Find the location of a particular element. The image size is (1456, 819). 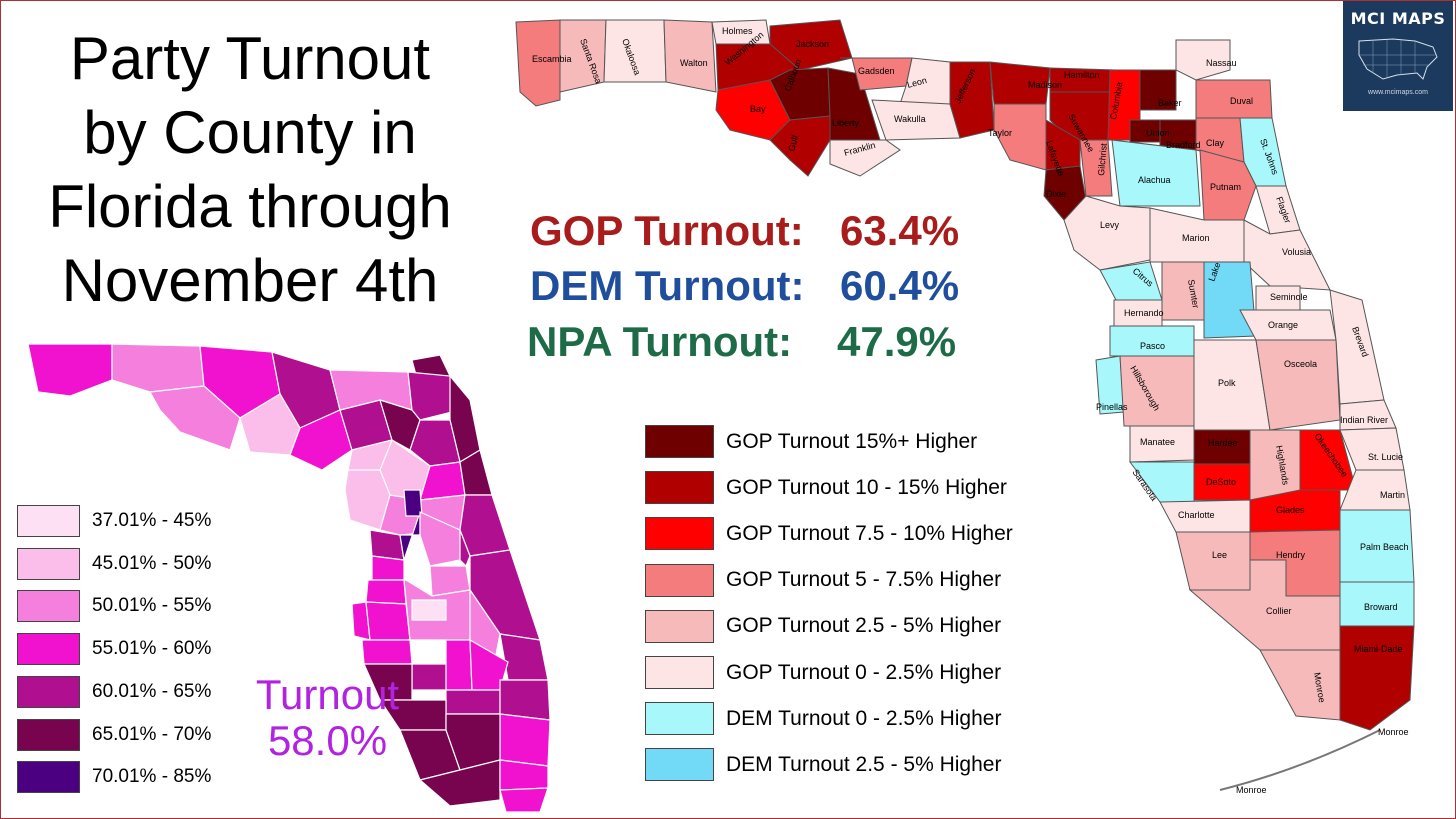

legend-label: GOP Turnout 5 - 7.5% Higher is located at coordinates (864, 580).